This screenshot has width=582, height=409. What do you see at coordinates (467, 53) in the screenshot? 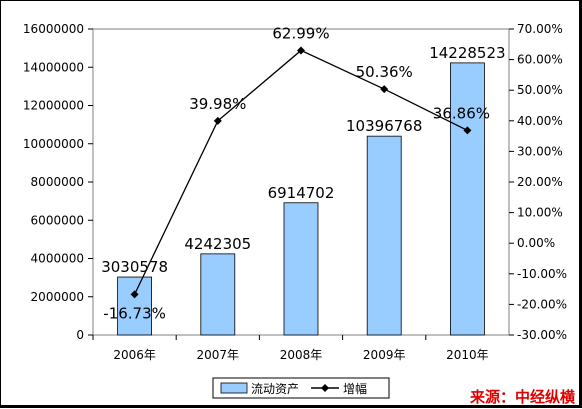
I see `bar-data-label: 14228523` at bounding box center [467, 53].